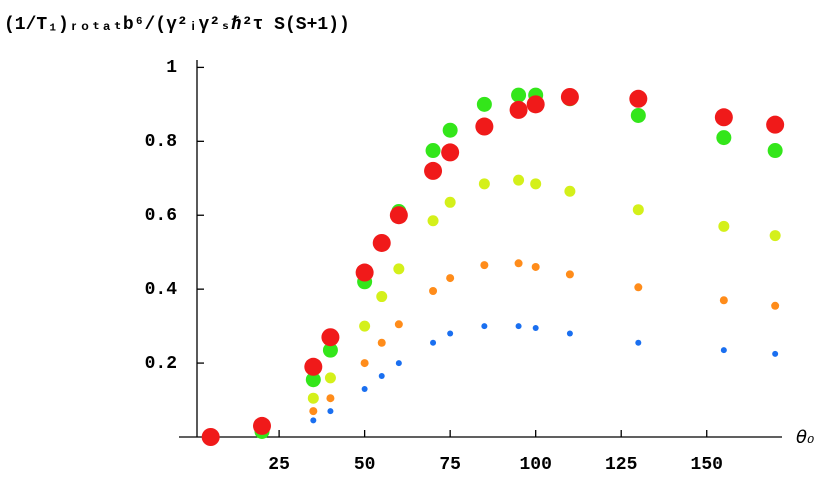 The image size is (830, 498). What do you see at coordinates (161, 290) in the screenshot?
I see `y-tick-label: 0.4` at bounding box center [161, 290].